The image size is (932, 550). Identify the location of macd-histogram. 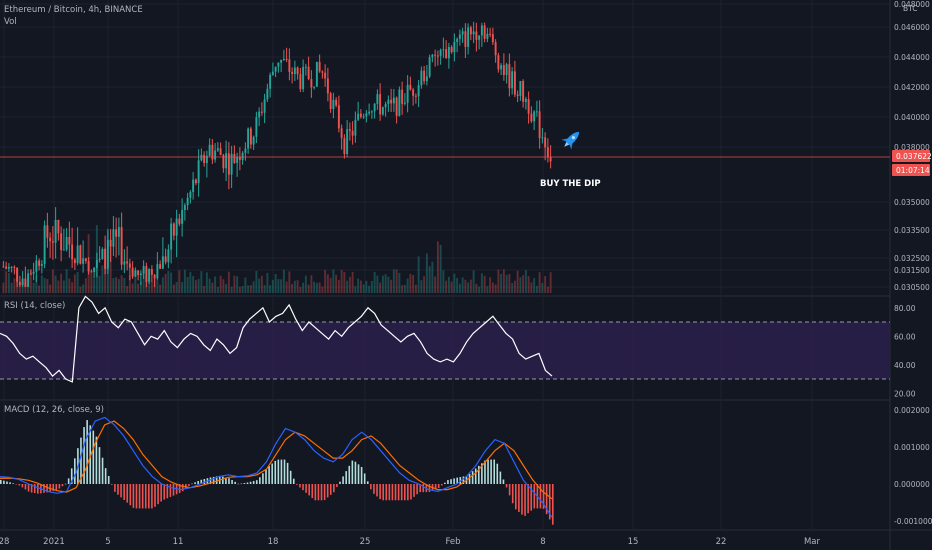
(277, 472).